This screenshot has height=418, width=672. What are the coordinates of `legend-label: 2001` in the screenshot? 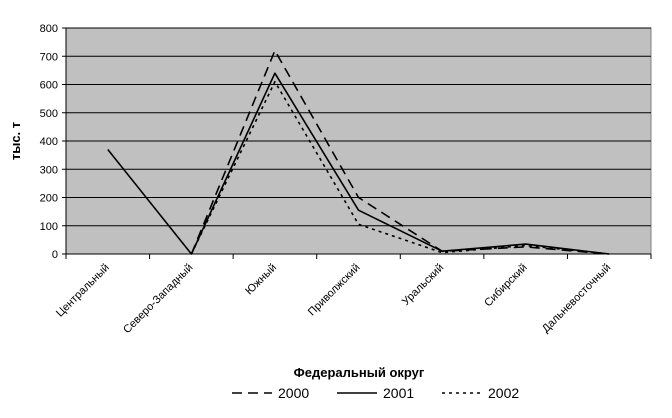 It's located at (398, 393).